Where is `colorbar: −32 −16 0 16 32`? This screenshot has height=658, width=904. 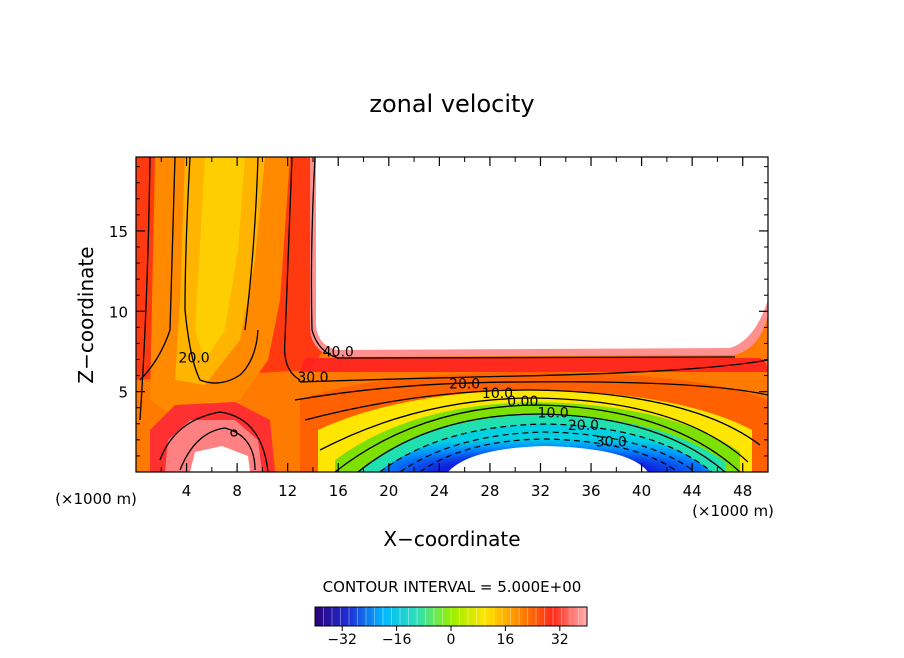
colorbar: −32 −16 0 16 32 is located at coordinates (451, 627).